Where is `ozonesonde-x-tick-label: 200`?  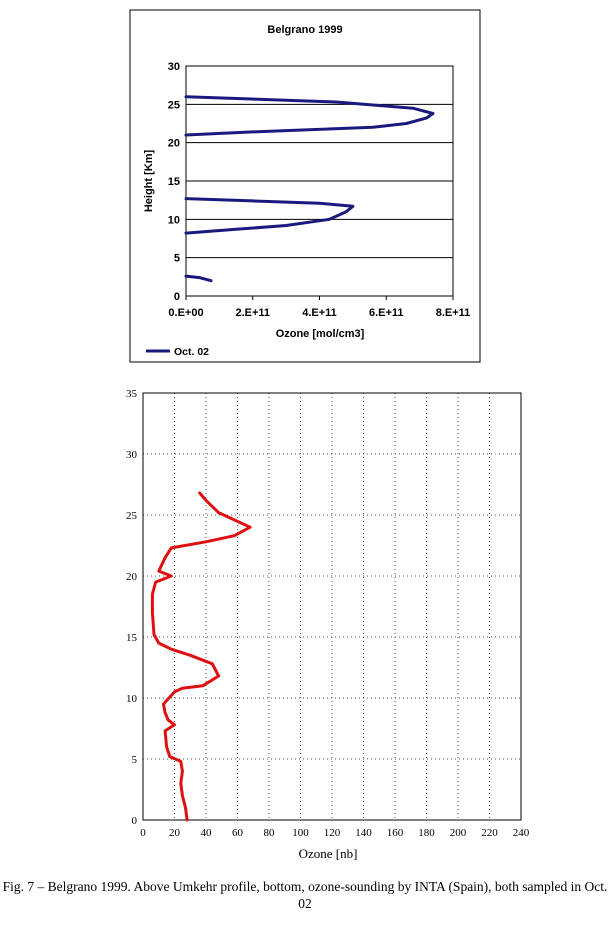 ozonesonde-x-tick-label: 200 is located at coordinates (458, 833).